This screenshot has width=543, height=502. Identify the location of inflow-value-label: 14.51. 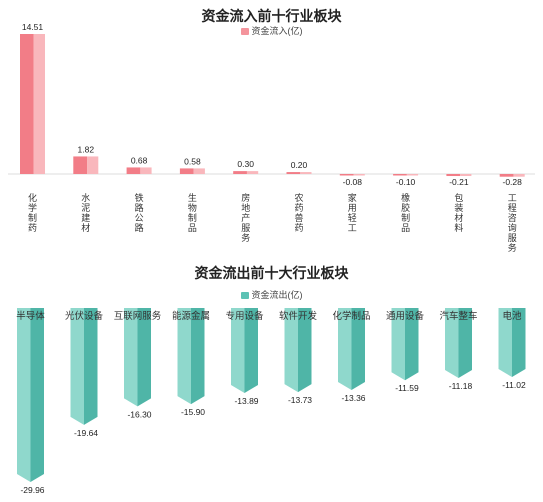
(33, 27).